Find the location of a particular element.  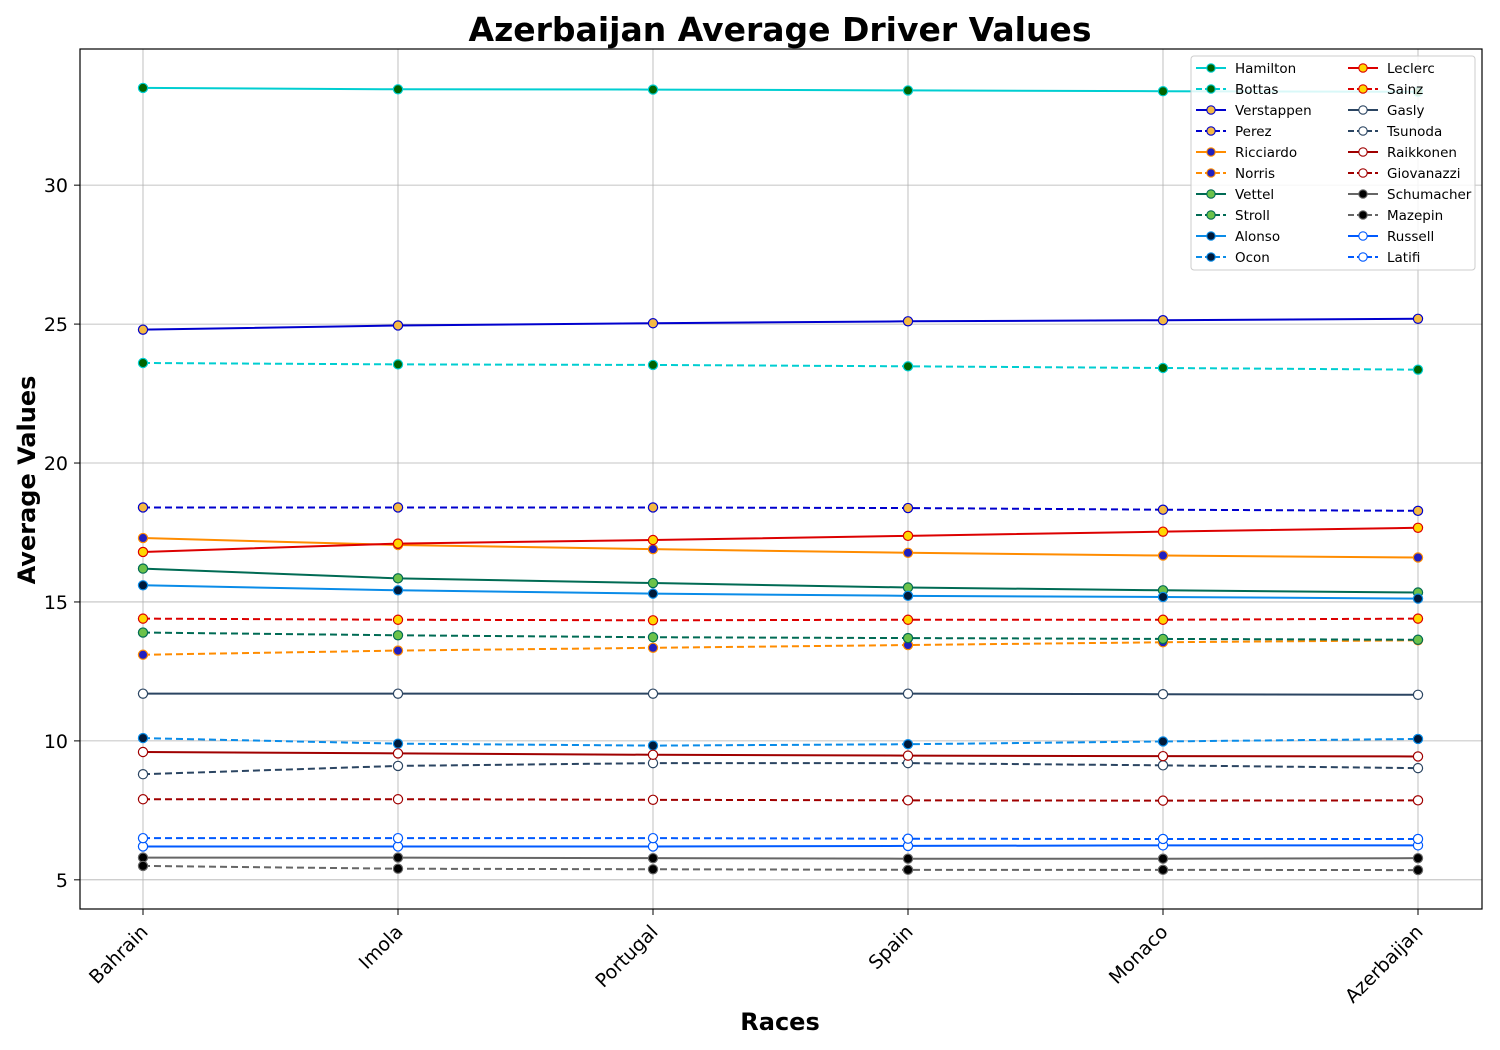

series-sainz is located at coordinates (780, 619).